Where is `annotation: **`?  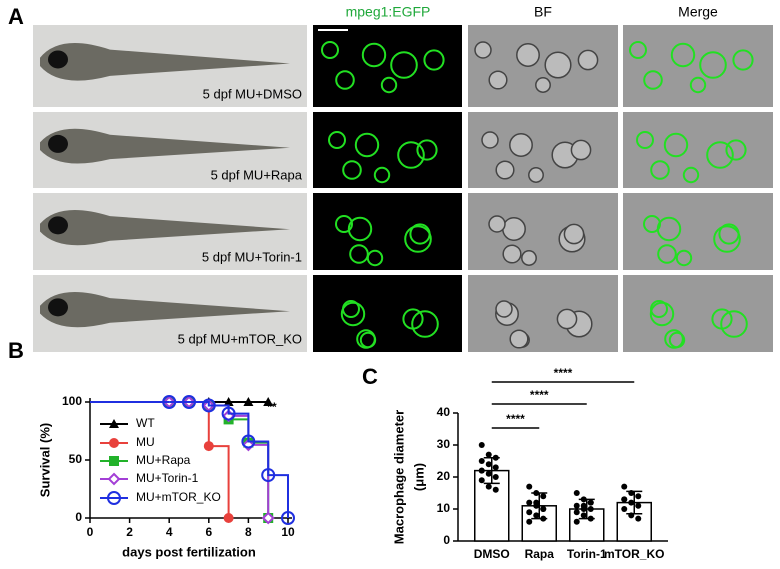
annotation: ** is located at coordinates (272, 407).